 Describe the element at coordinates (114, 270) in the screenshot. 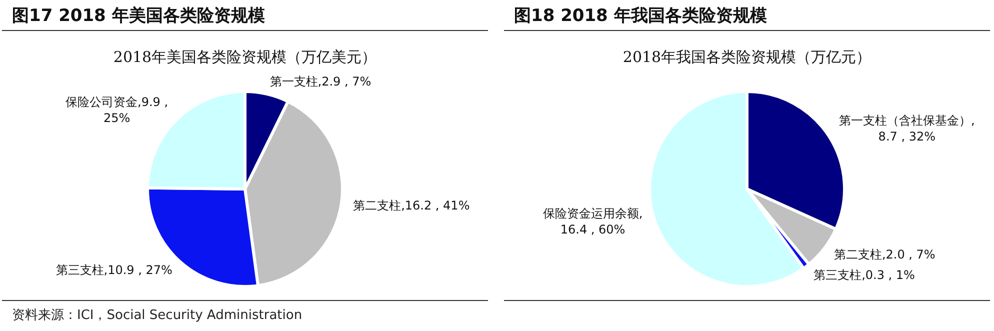

I see `slice-label: 第三支柱,10.9 , 27%` at that location.